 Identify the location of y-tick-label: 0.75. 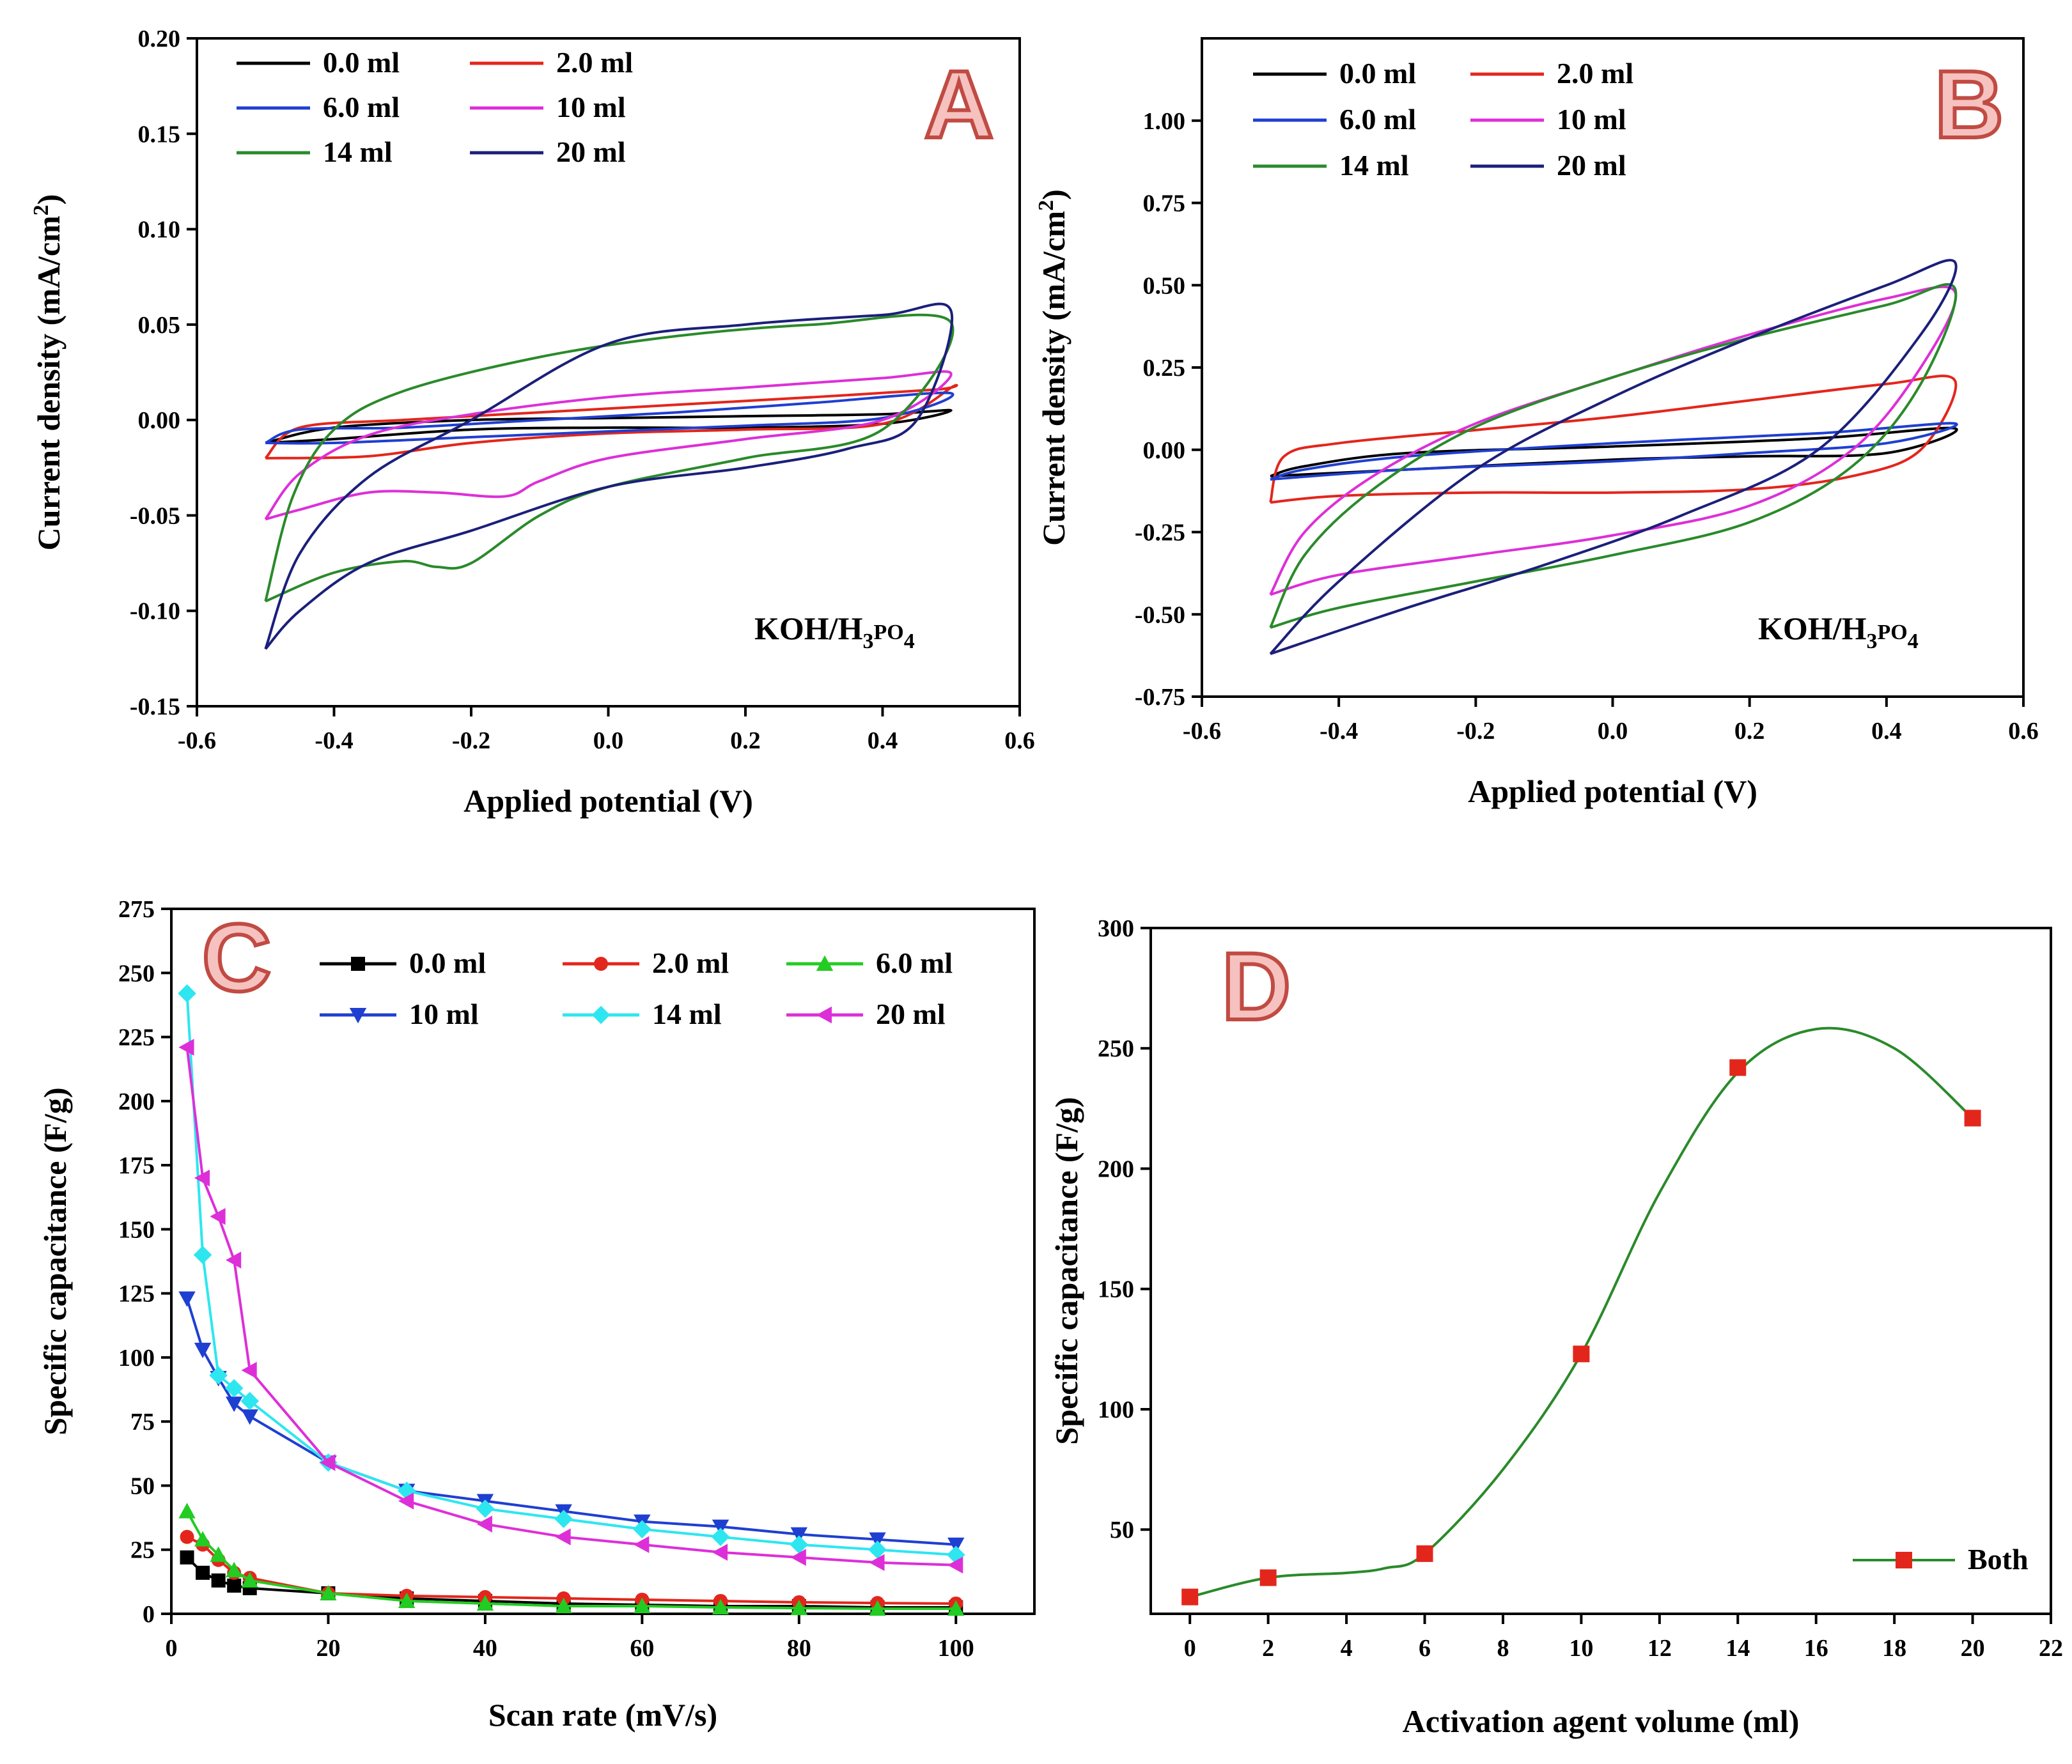
(1164, 203).